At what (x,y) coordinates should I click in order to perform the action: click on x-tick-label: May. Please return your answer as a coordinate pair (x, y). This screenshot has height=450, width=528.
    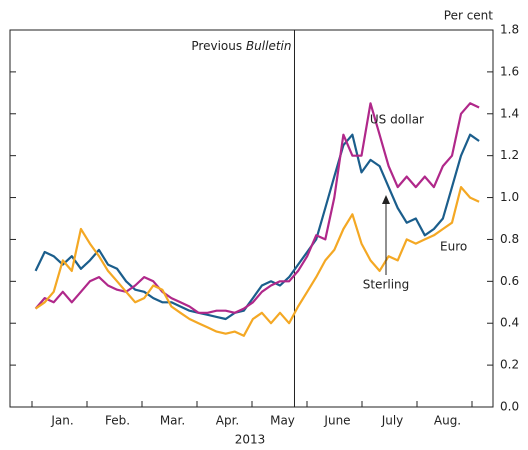
    Looking at the image, I should click on (282, 421).